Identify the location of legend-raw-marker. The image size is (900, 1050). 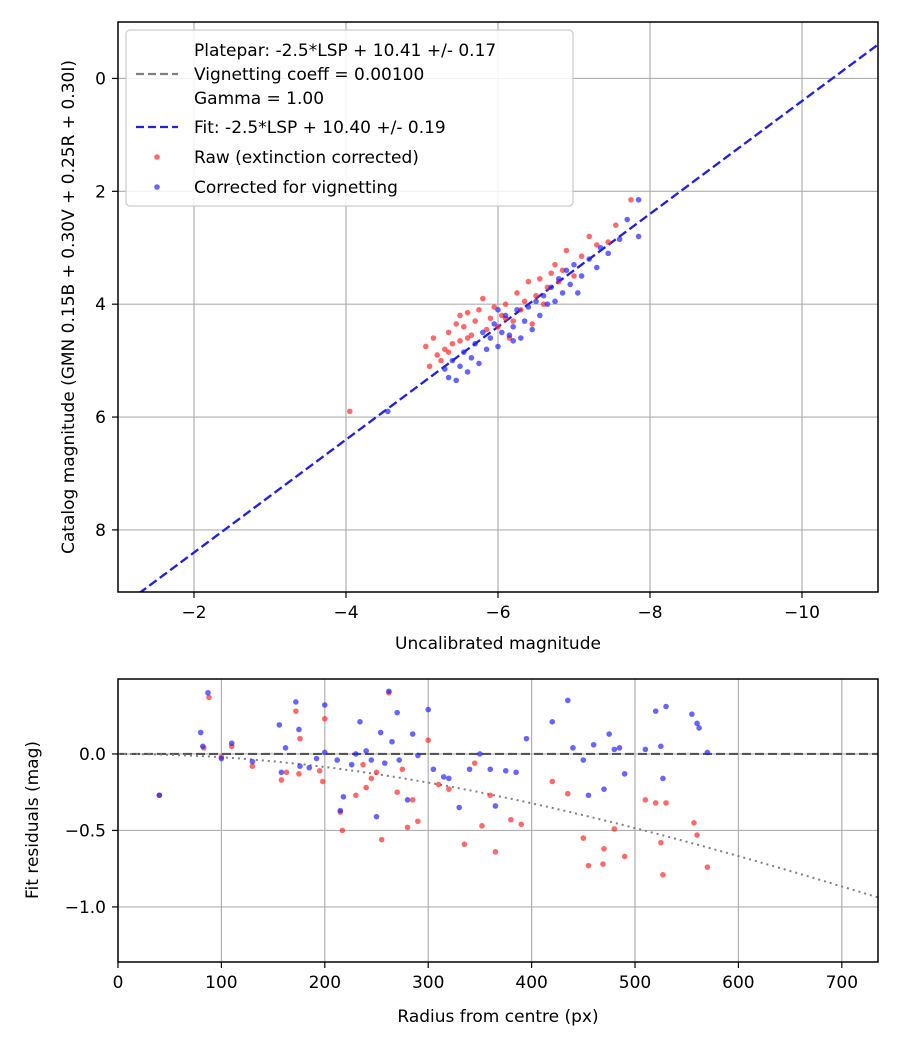
(157, 157).